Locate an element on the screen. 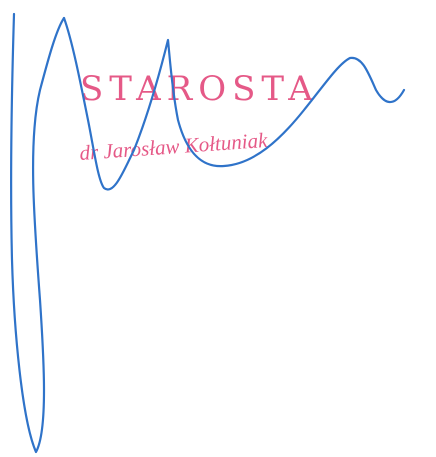 This screenshot has width=436, height=457. official-stamp: STAROSTA dr Jarosław Kołtuniak is located at coordinates (199, 117).